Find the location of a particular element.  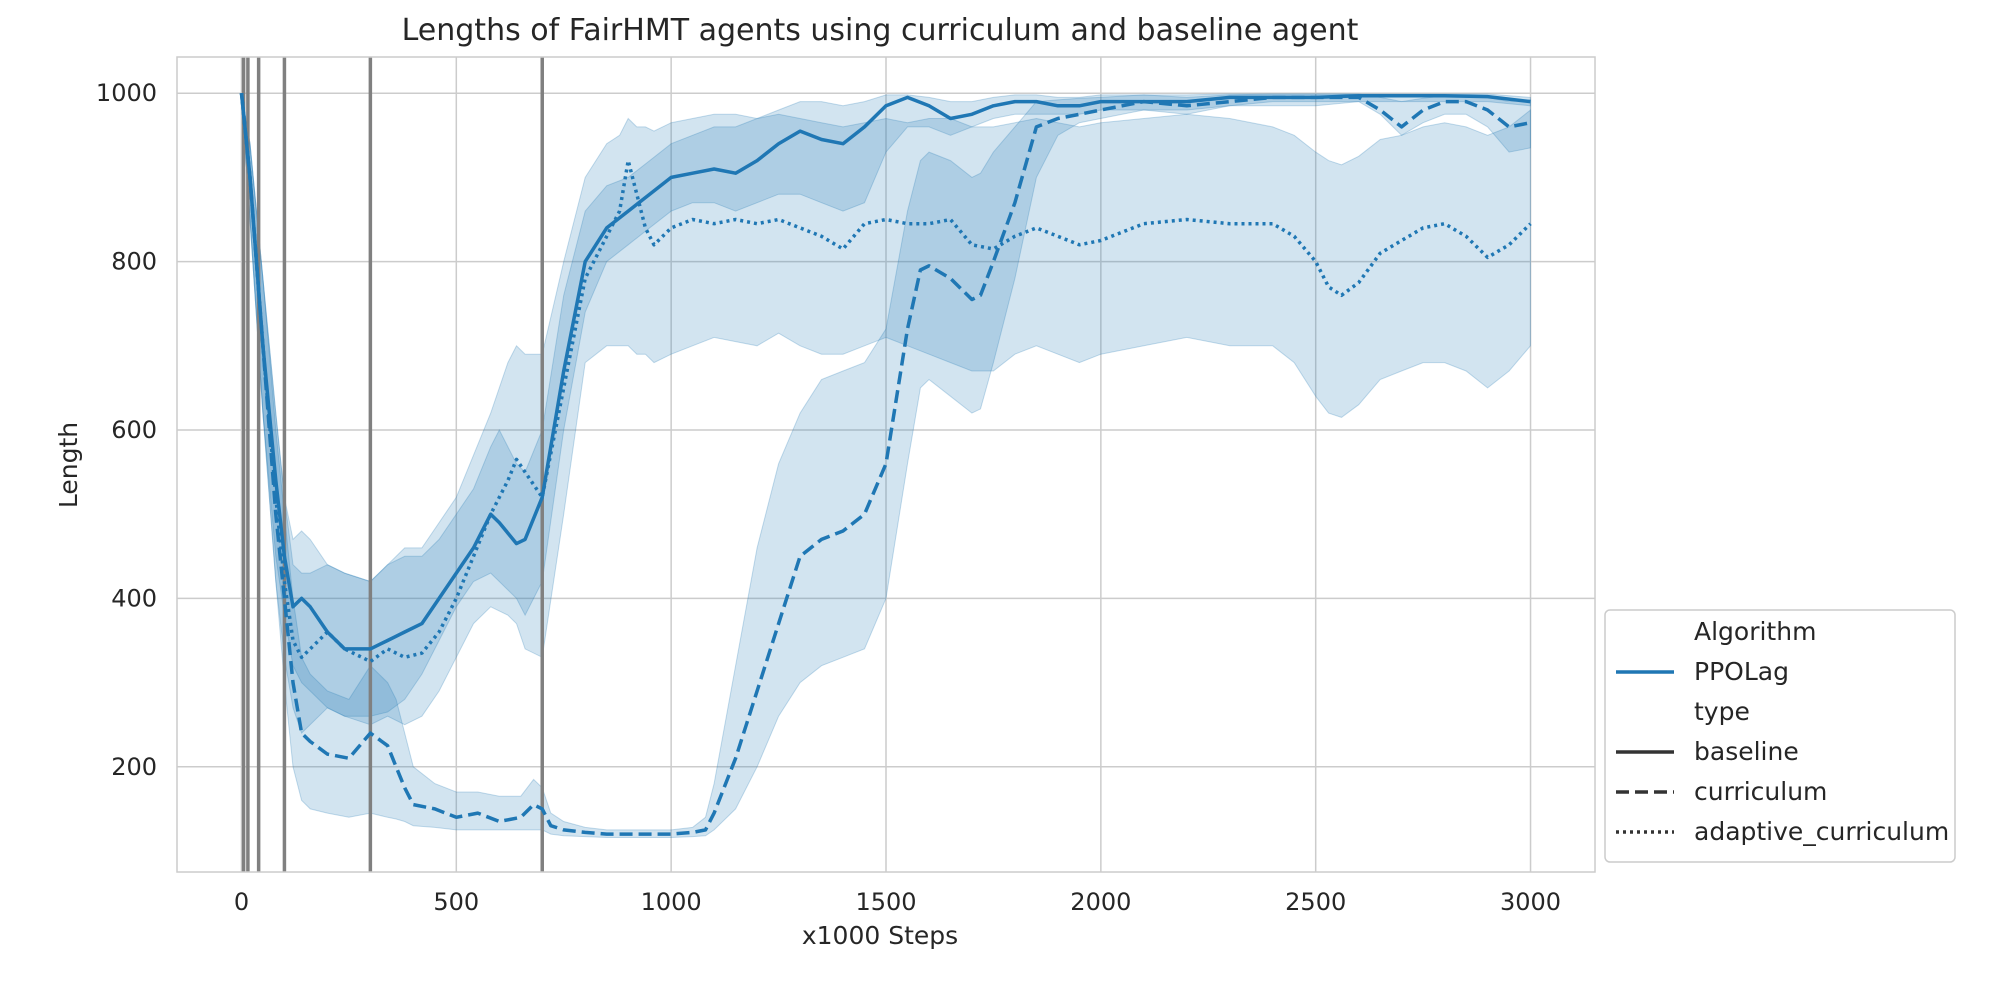

y-tick-label: 800 is located at coordinates (134, 262).